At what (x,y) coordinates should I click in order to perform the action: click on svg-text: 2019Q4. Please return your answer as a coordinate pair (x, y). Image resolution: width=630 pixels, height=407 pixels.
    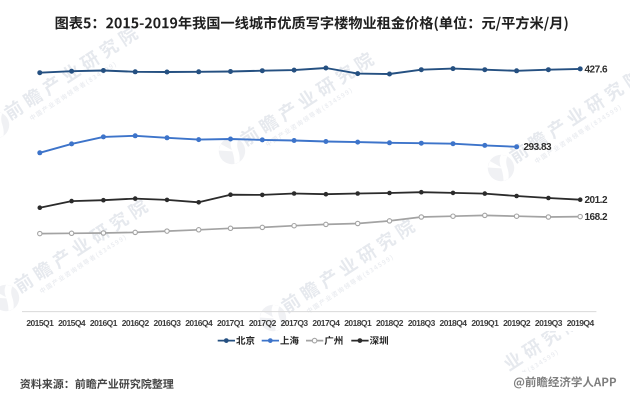
    Looking at the image, I should click on (581, 323).